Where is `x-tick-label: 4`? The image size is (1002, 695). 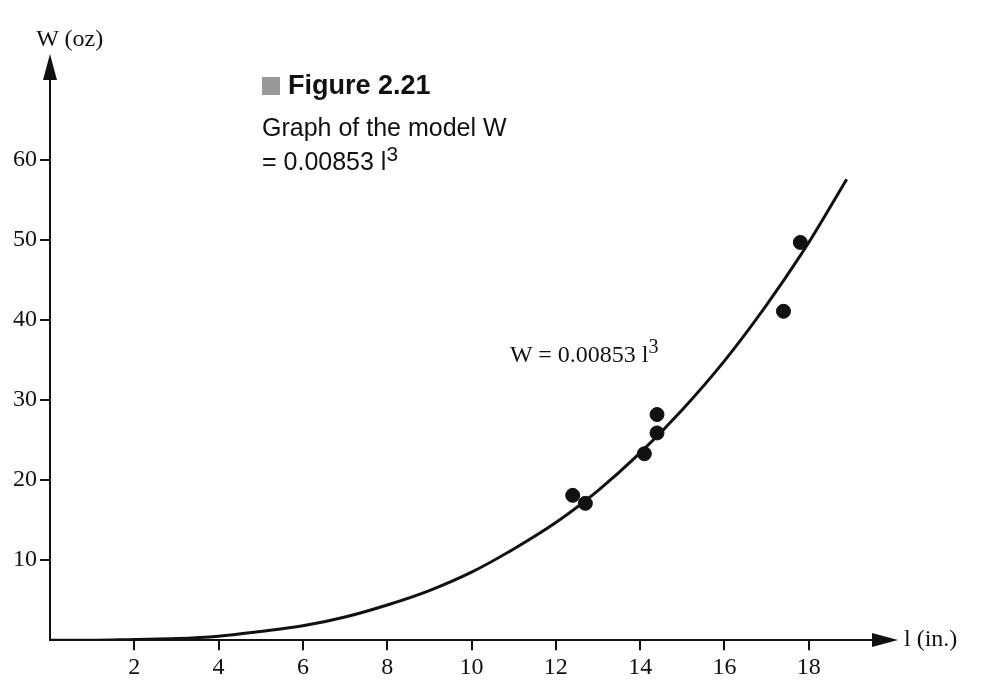 x-tick-label: 4 is located at coordinates (218, 665).